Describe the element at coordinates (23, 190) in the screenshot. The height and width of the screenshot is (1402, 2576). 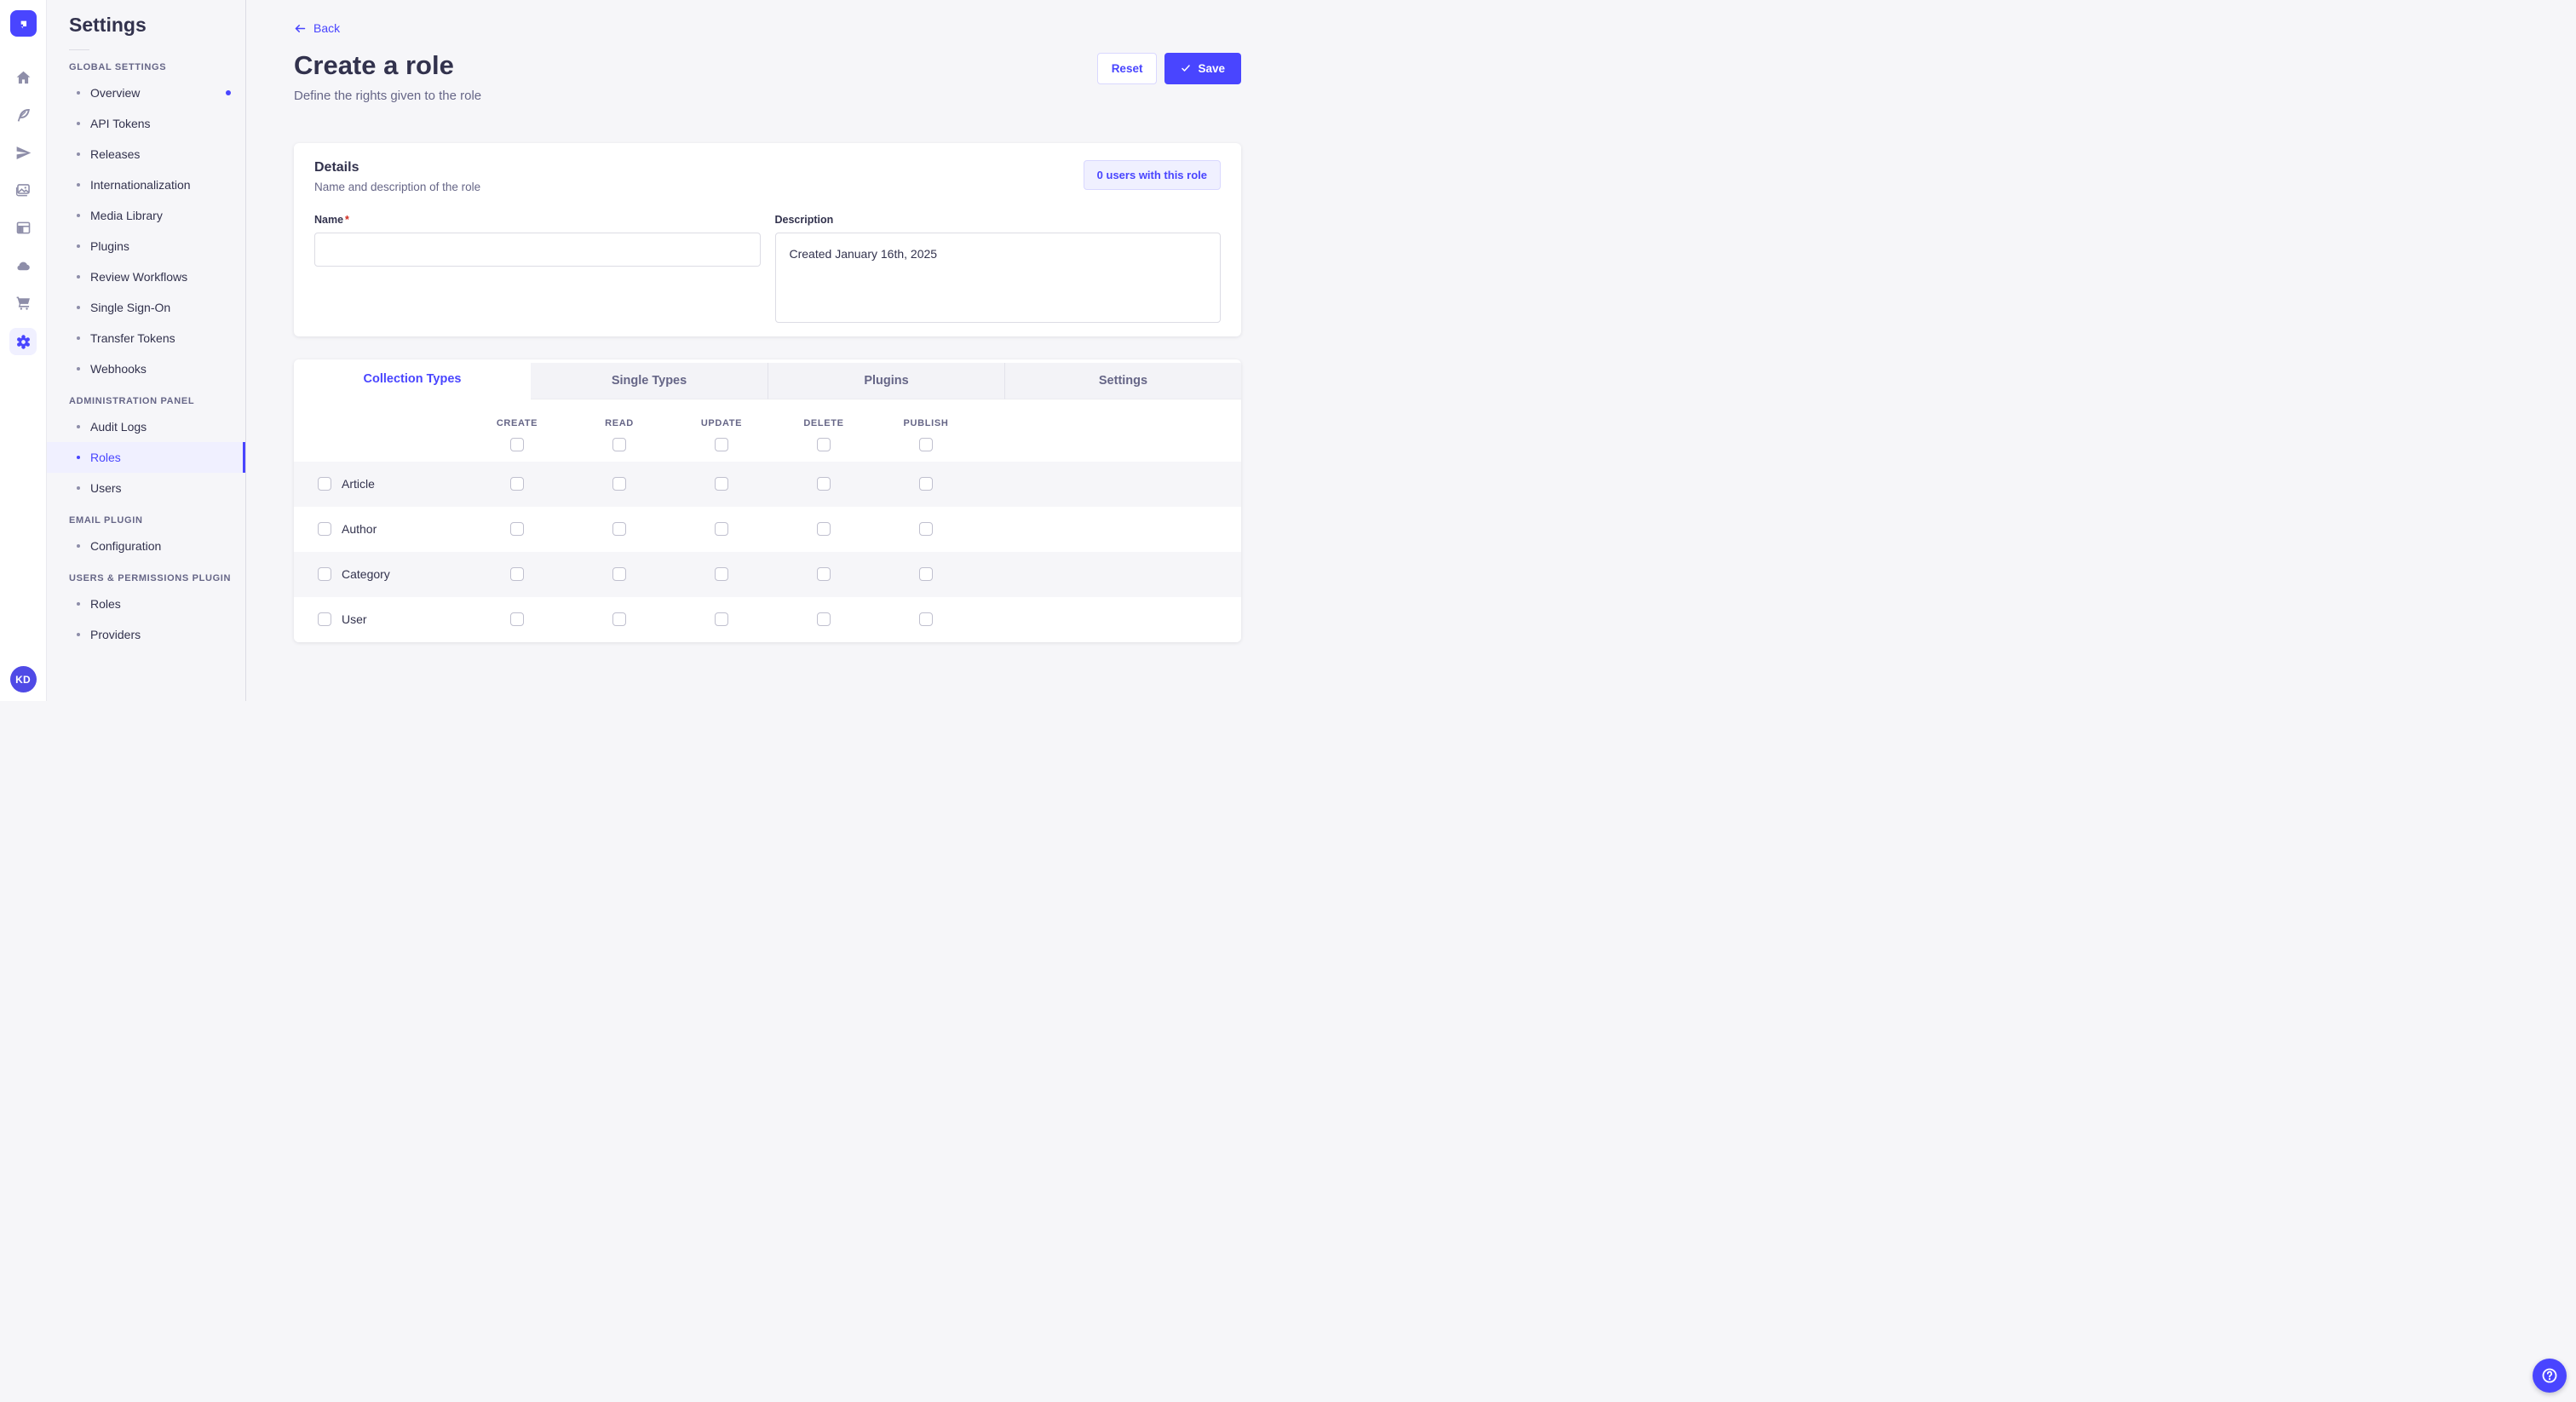
I see `pictures-icon` at that location.